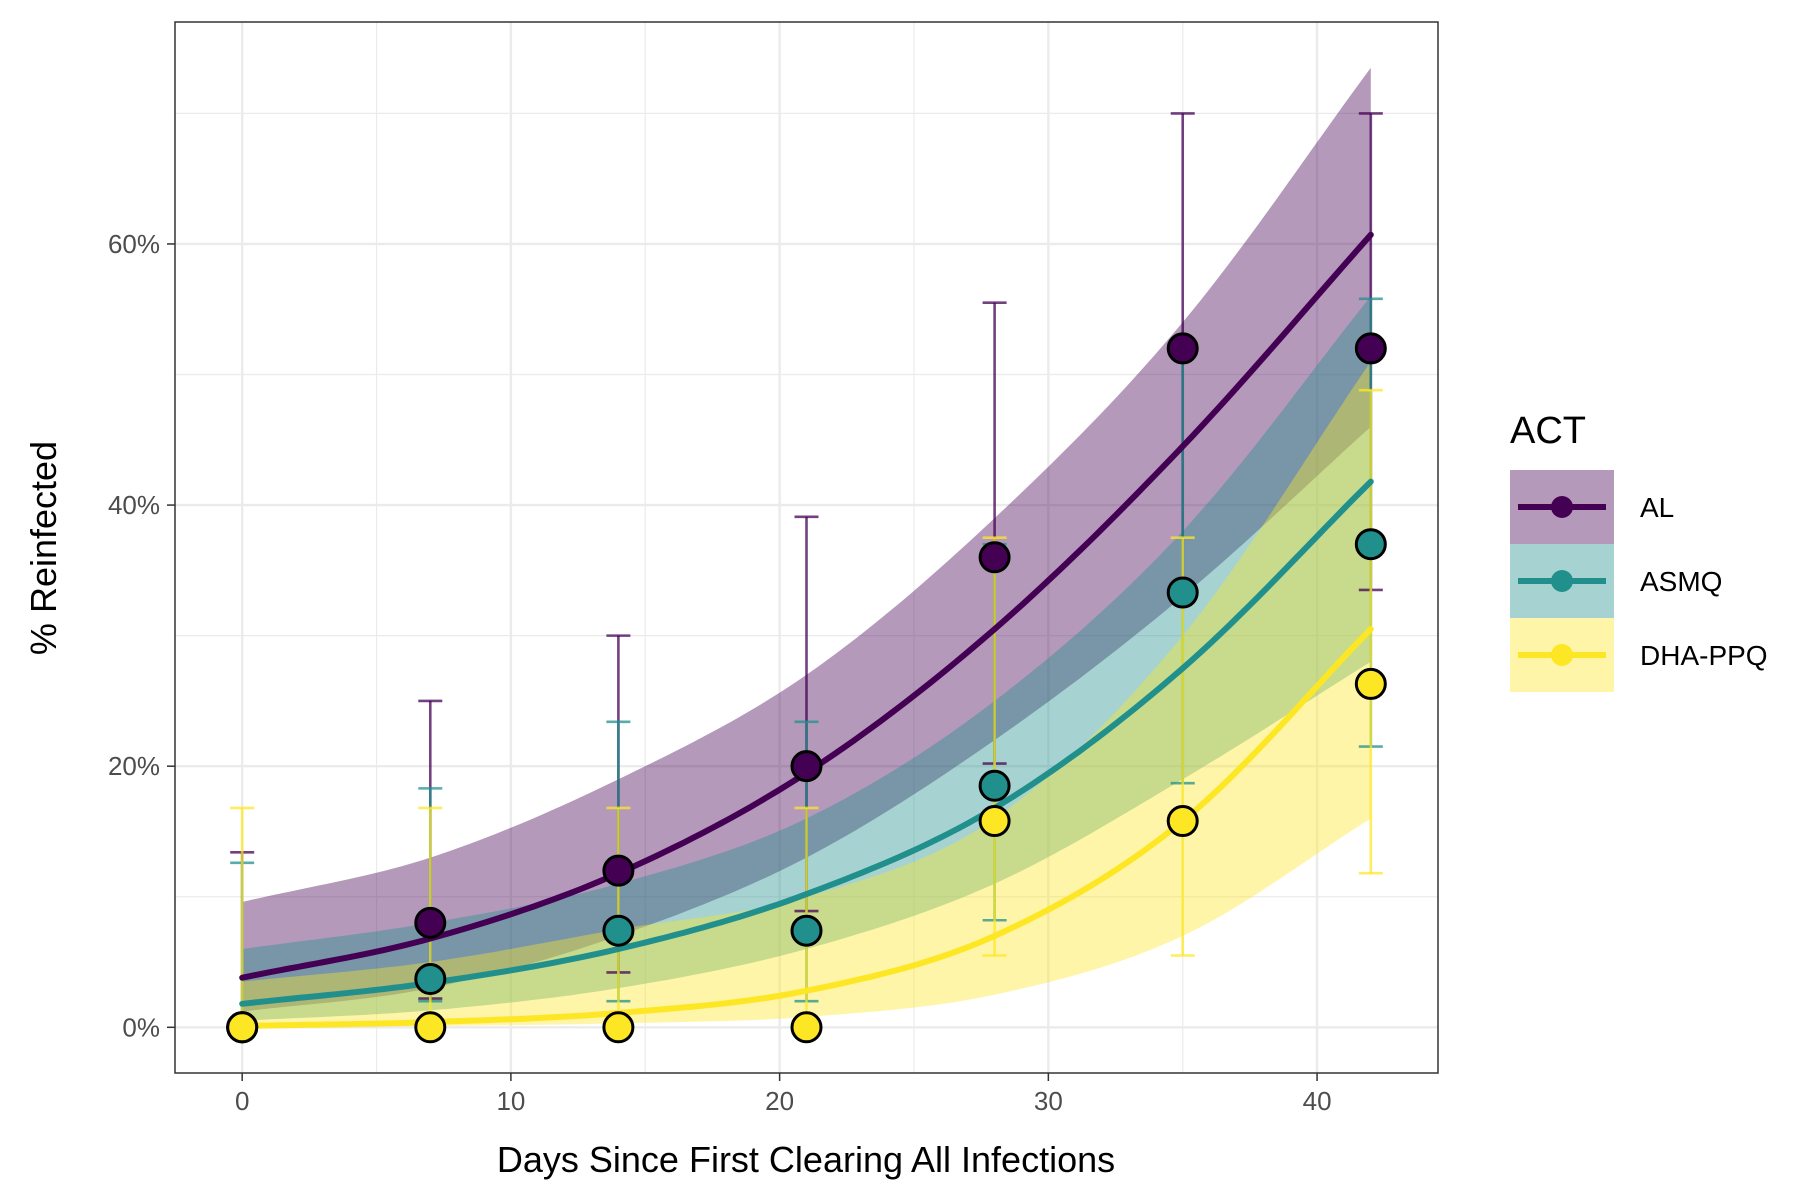  Describe the element at coordinates (779, 1101) in the screenshot. I see `x-tick-label: 20` at that location.